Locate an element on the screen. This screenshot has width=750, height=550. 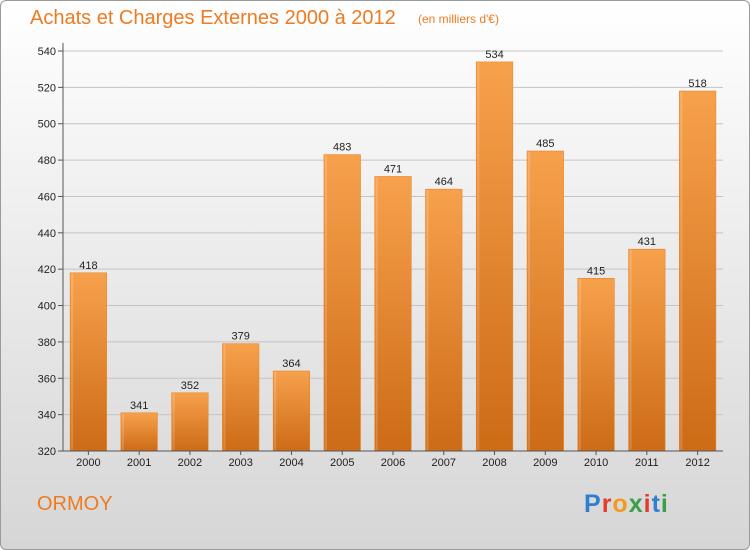
x-tick-label: 2000 is located at coordinates (88, 463).